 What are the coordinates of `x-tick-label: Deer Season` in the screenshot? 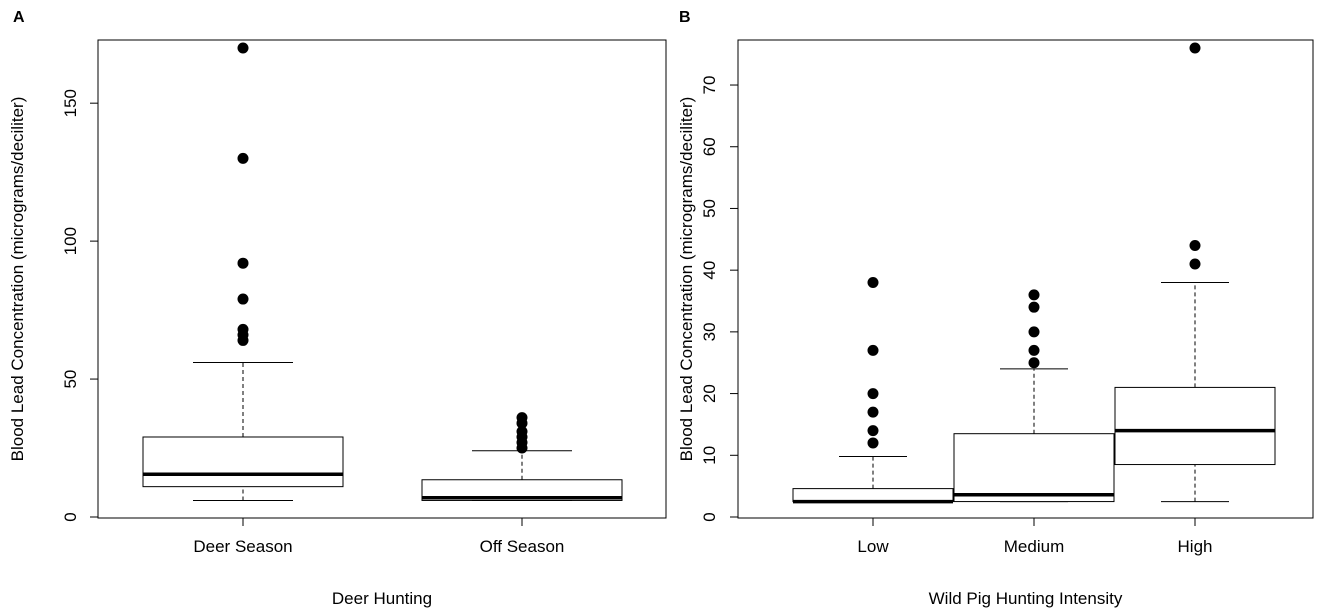 It's located at (242, 546).